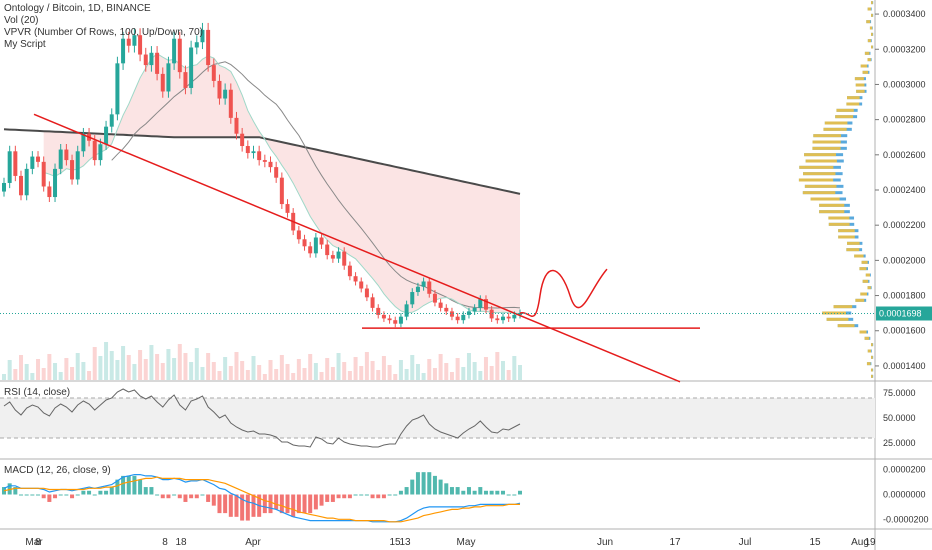 This screenshot has width=932, height=550. Describe the element at coordinates (21, 20) in the screenshot. I see `vol-indicator-label: Vol (20)` at that location.